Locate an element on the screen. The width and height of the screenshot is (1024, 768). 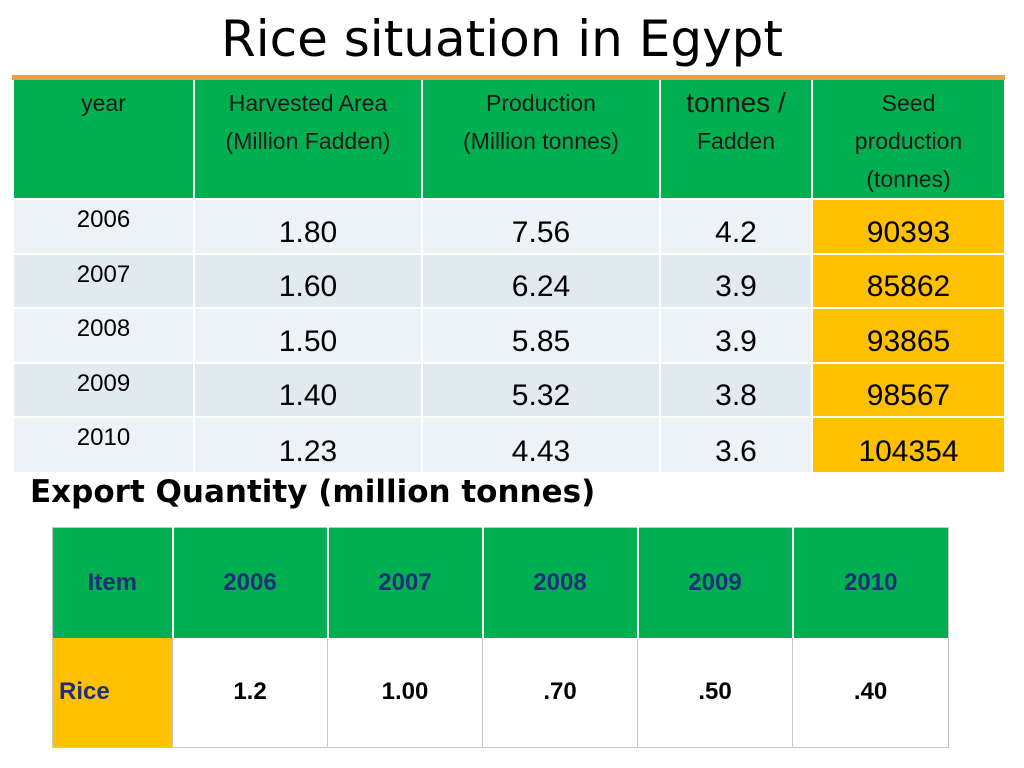
cell-area: 1.23 is located at coordinates (307, 444).